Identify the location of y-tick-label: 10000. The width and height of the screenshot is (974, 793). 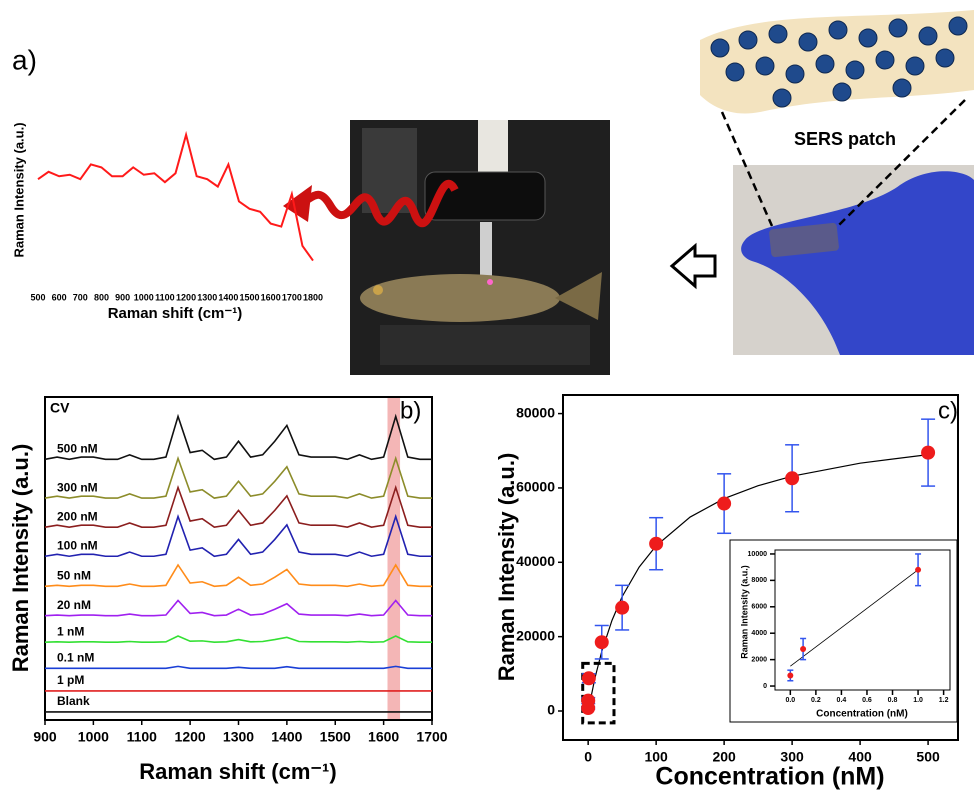
(758, 554).